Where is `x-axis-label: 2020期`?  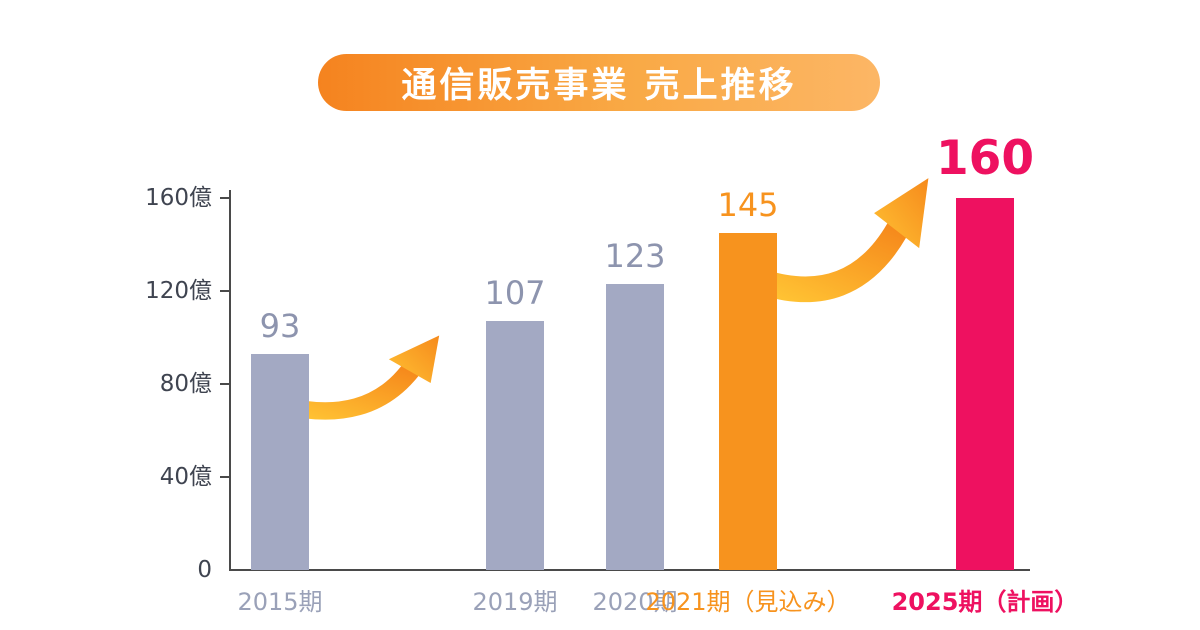 x-axis-label: 2020期 is located at coordinates (635, 602).